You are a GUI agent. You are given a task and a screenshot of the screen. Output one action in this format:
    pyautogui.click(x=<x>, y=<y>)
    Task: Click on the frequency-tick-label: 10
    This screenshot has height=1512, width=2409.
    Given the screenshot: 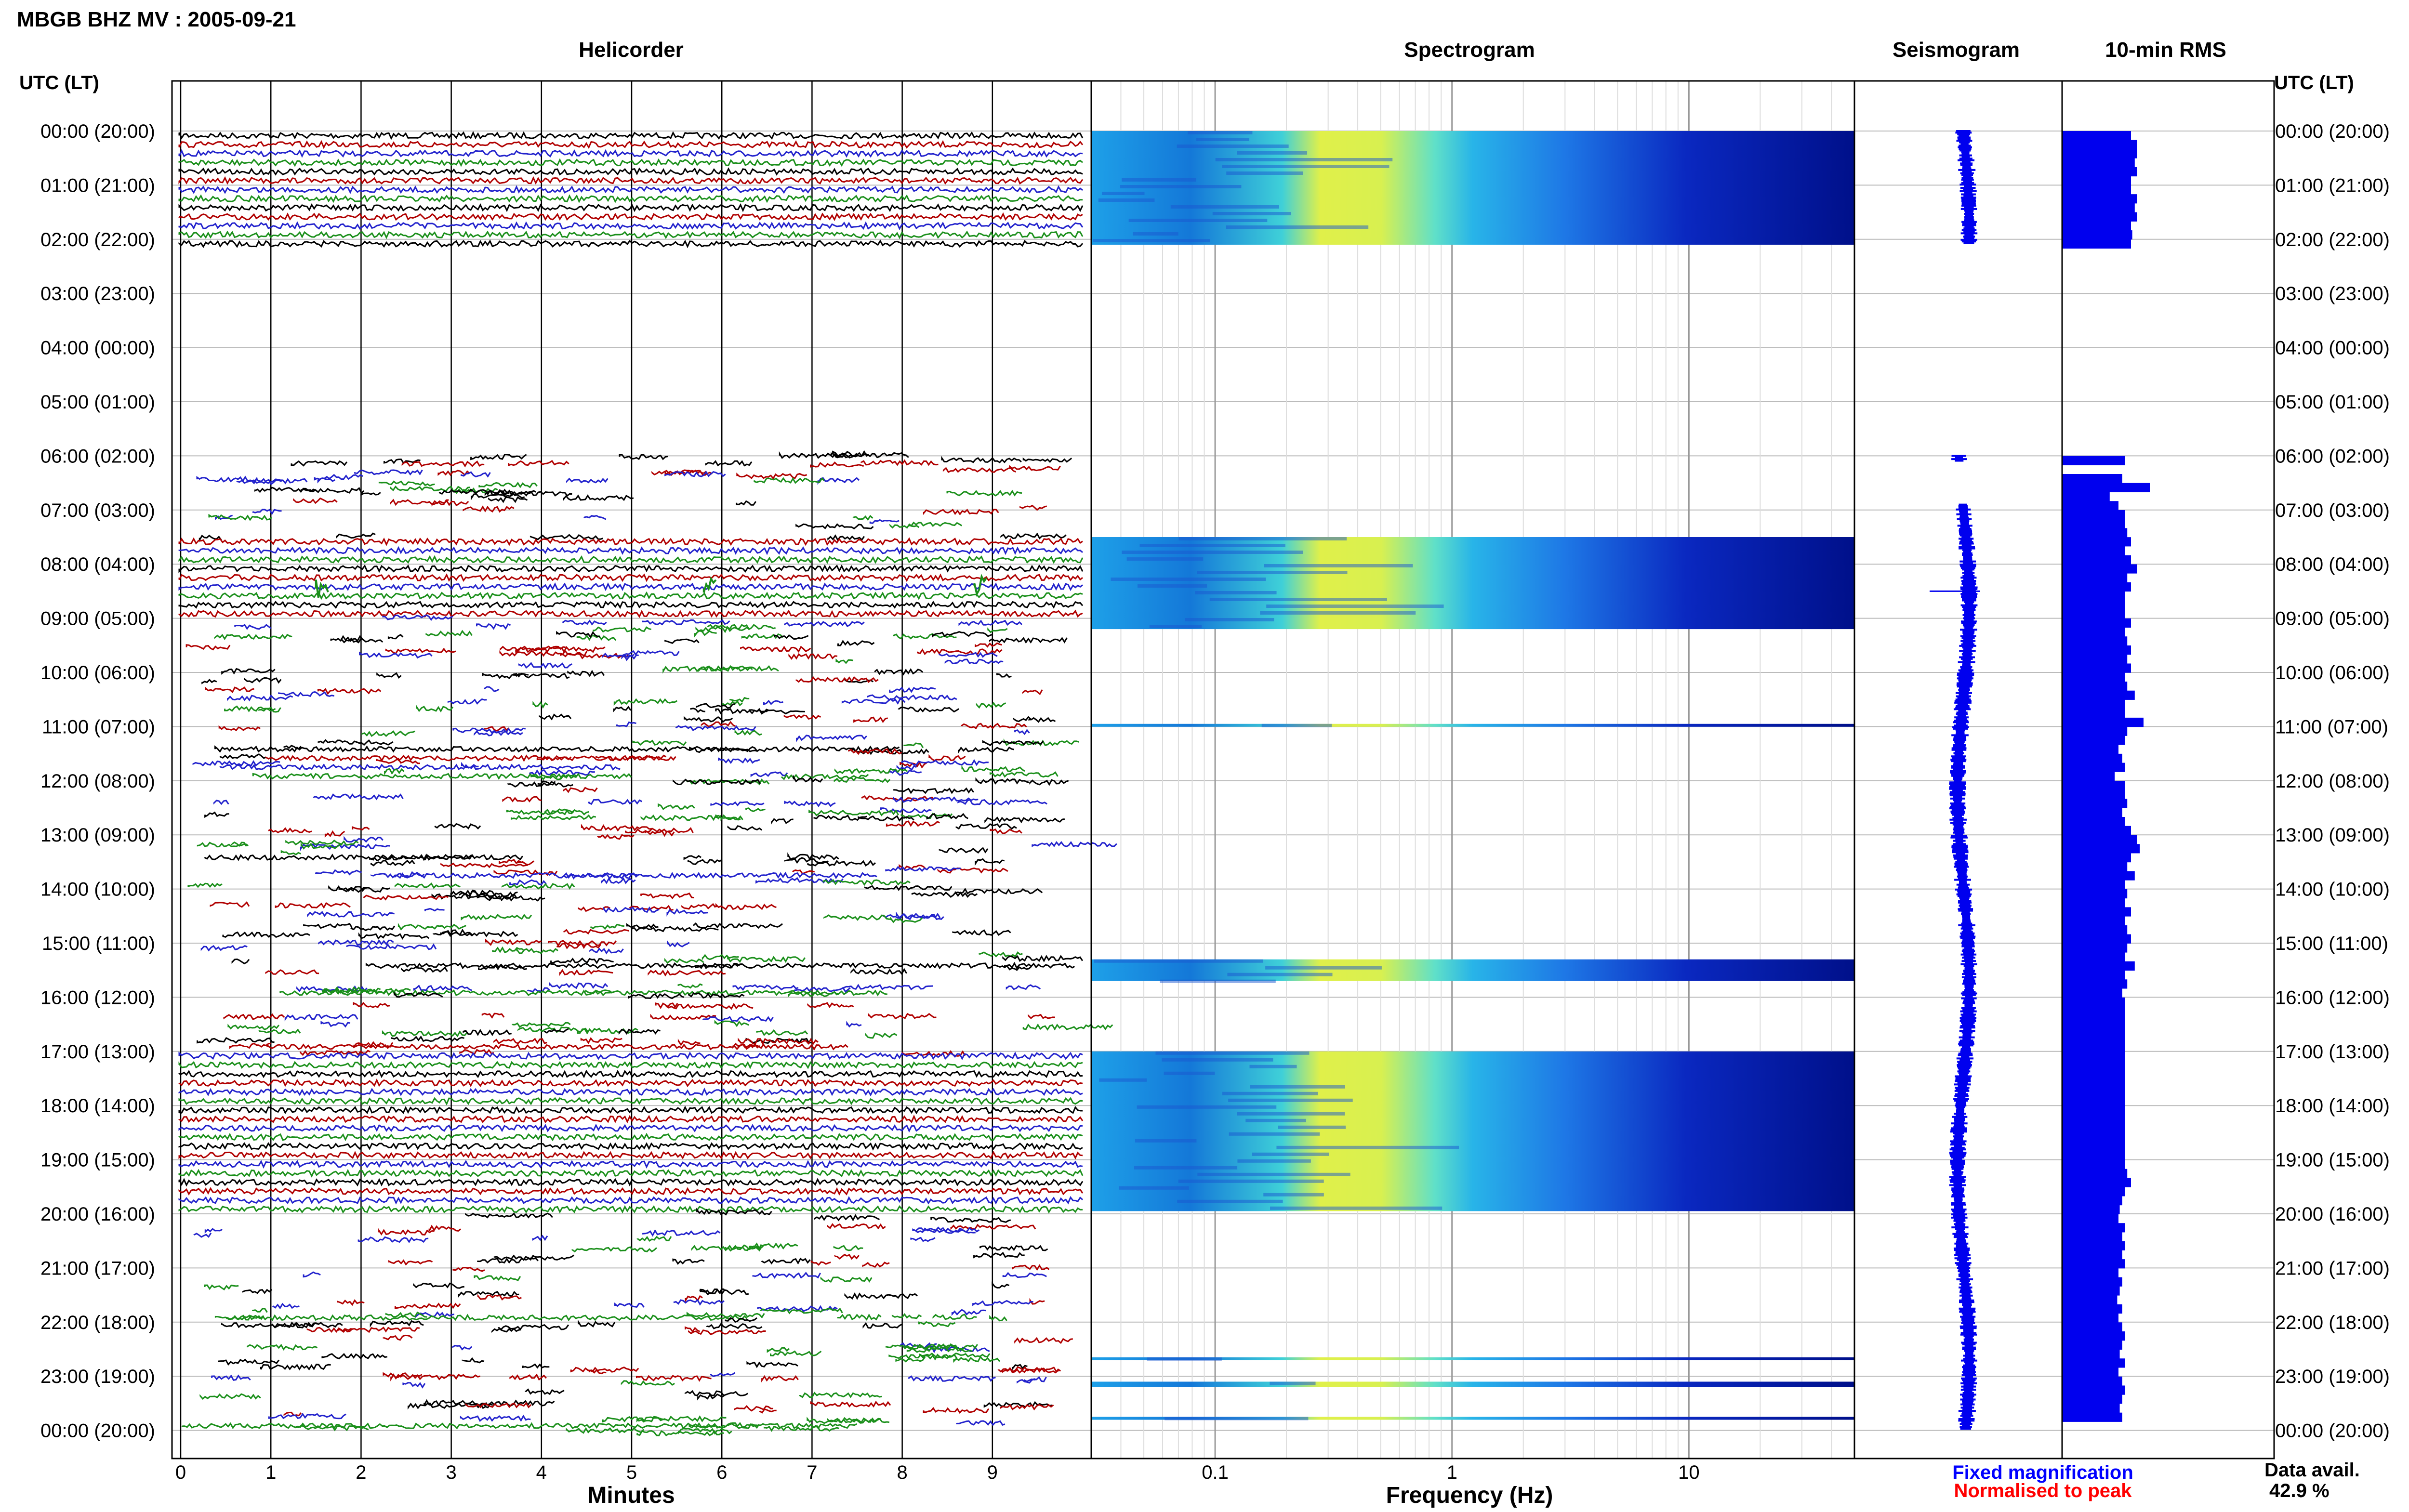 What is the action you would take?
    pyautogui.click(x=1689, y=1472)
    